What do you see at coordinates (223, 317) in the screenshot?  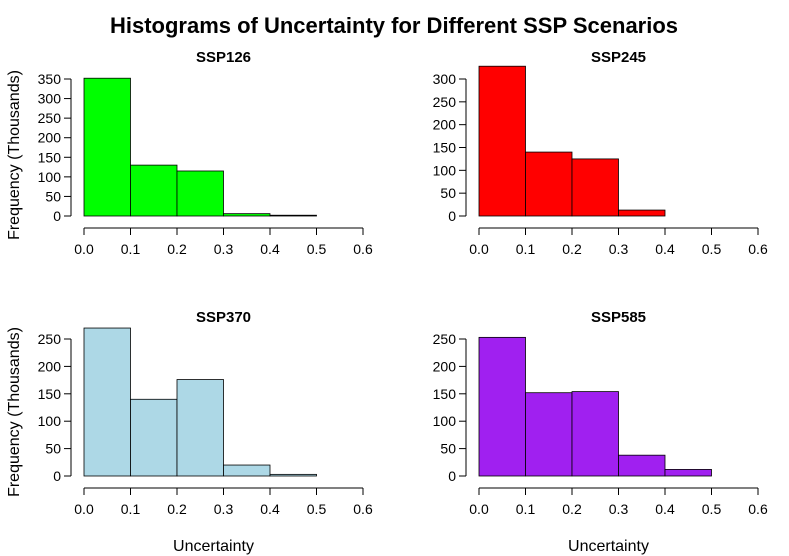 I see `panel-title: SSP370` at bounding box center [223, 317].